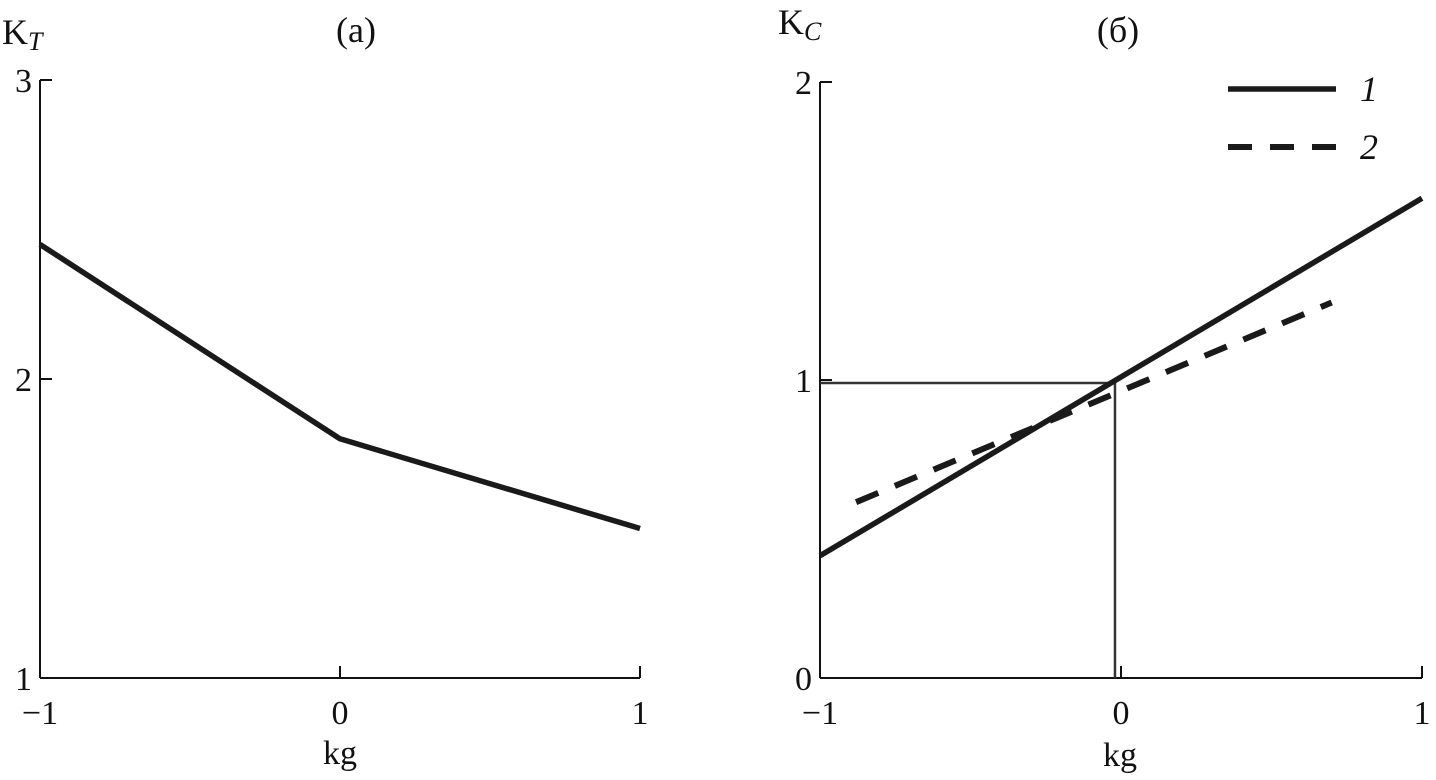 The height and width of the screenshot is (780, 1436). Describe the element at coordinates (803, 381) in the screenshot. I see `panel-b-y-tick-label: 1` at that location.